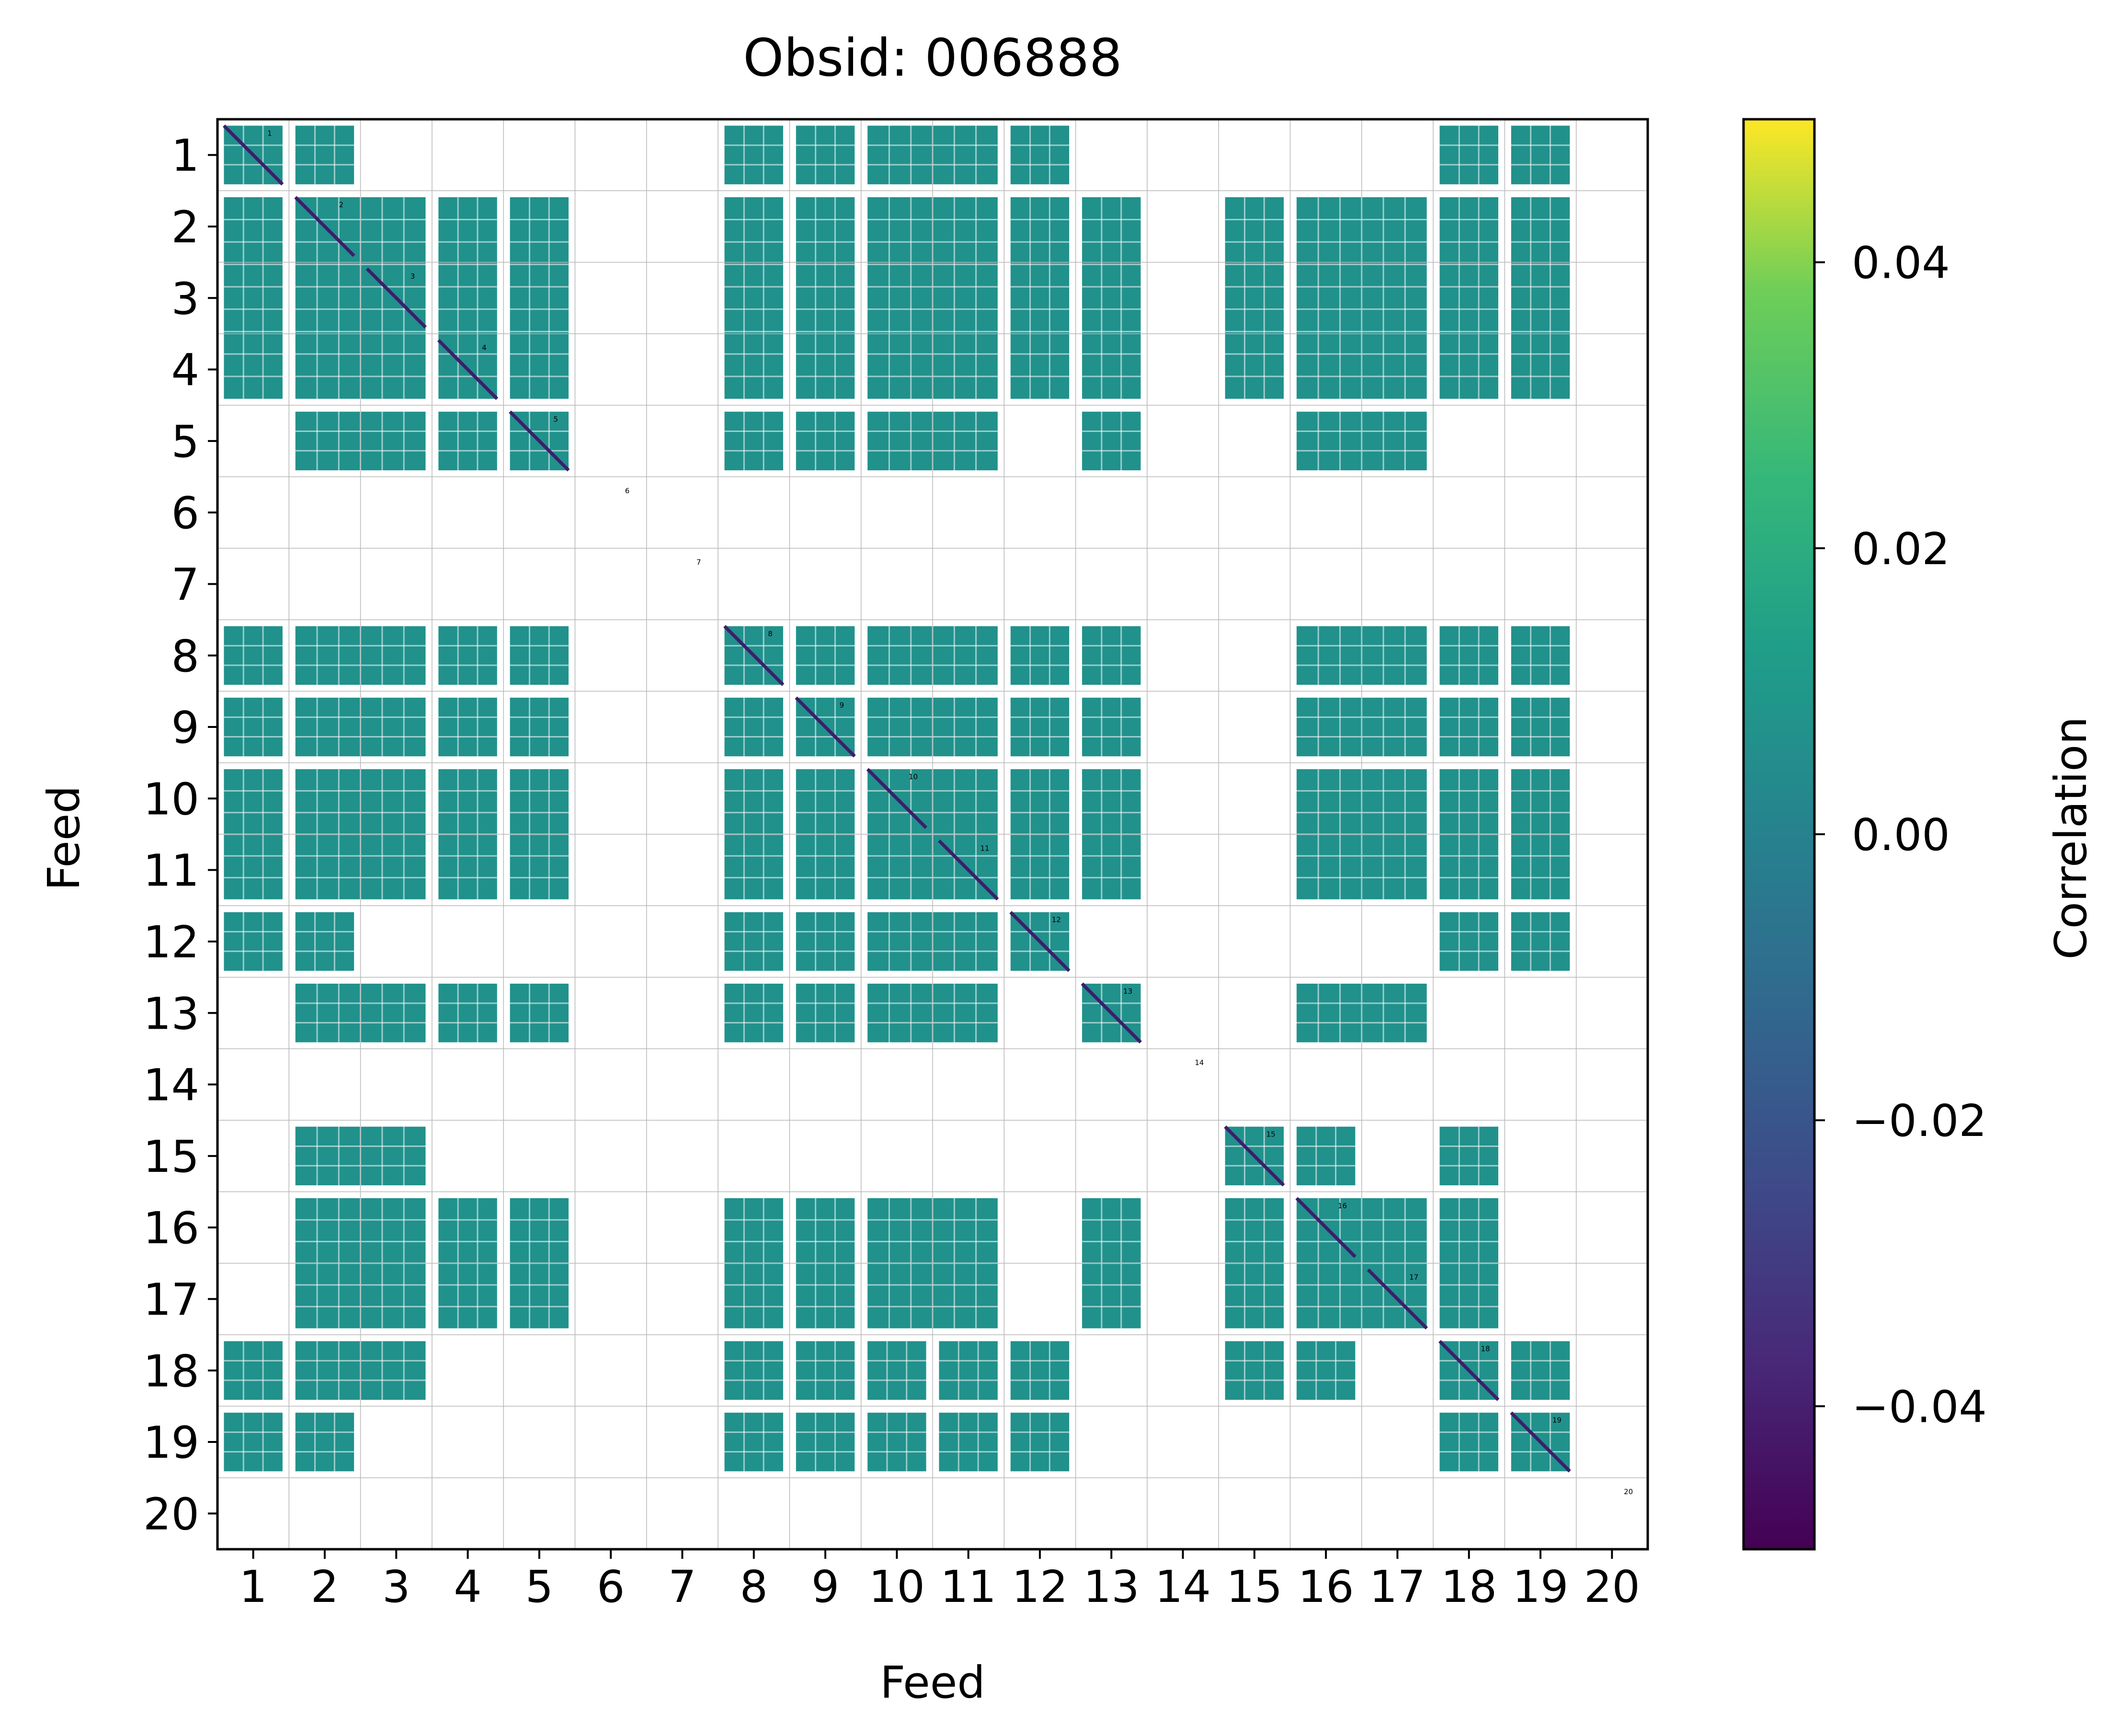 The width and height of the screenshot is (2109, 1736). Describe the element at coordinates (171, 1228) in the screenshot. I see `y-tick-label-16: 16` at that location.